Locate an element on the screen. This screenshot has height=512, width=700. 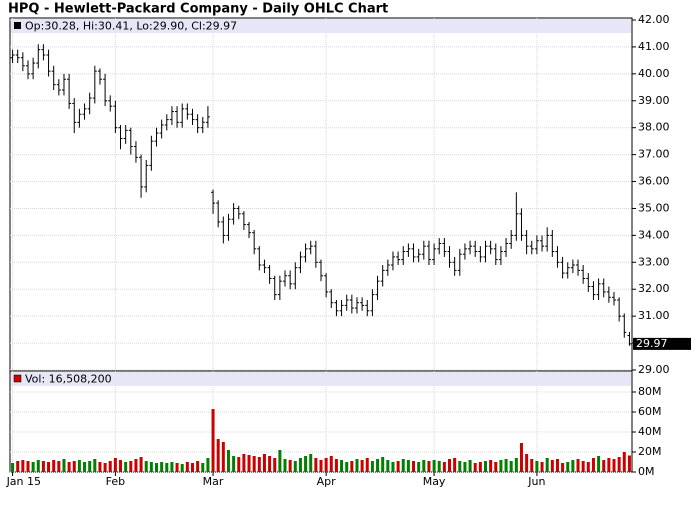
y-tick-label: 37.00 is located at coordinates (654, 154).